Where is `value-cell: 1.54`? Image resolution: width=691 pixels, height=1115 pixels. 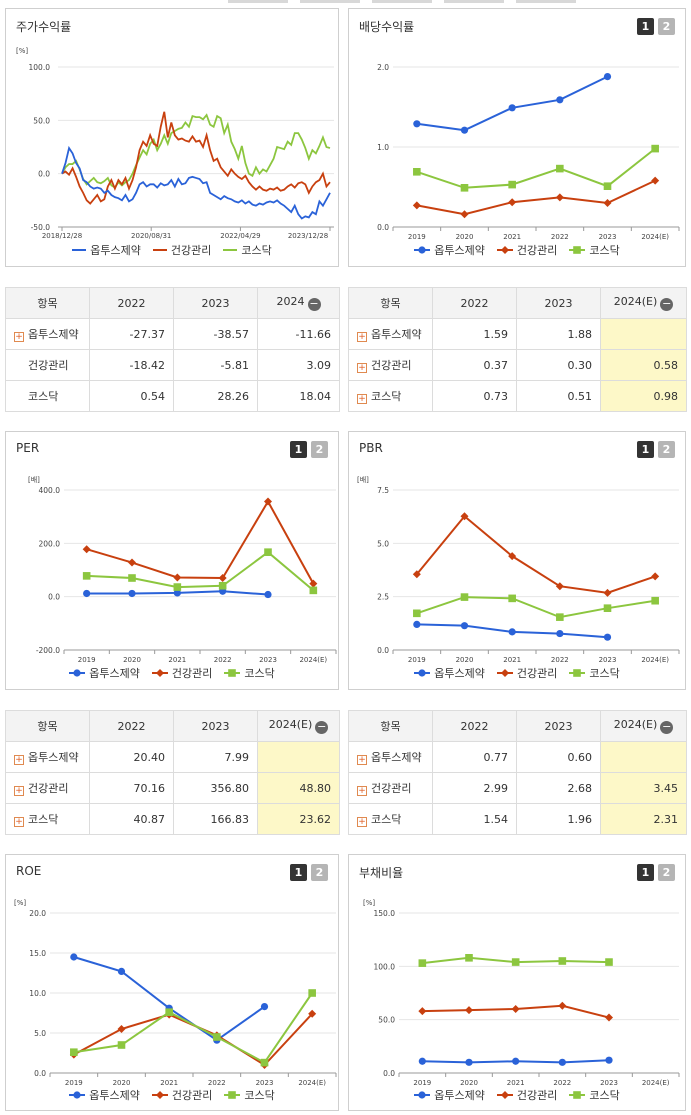 value-cell: 1.54 is located at coordinates (474, 819).